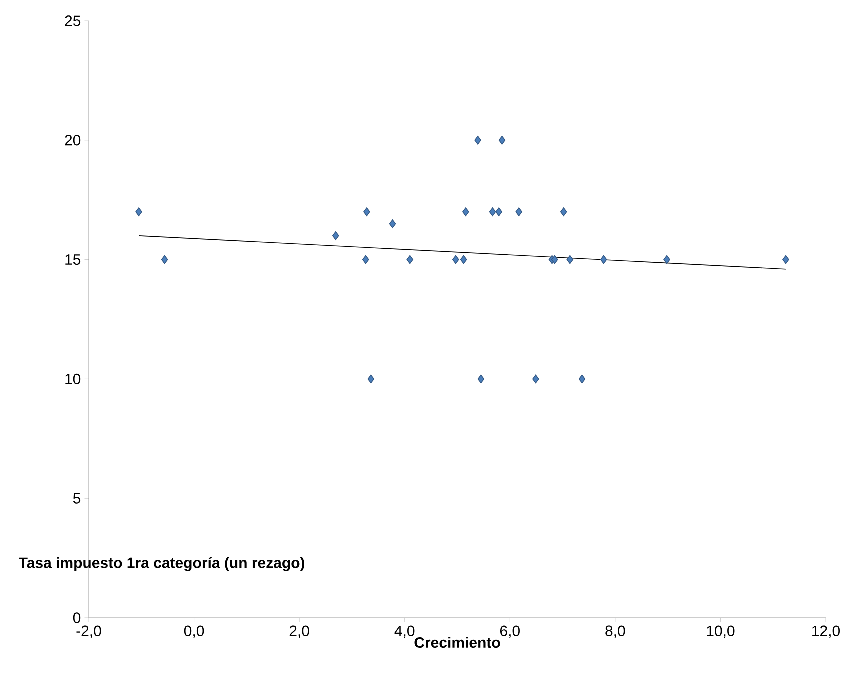 The width and height of the screenshot is (855, 689). I want to click on x-tick-label: -2,0, so click(89, 632).